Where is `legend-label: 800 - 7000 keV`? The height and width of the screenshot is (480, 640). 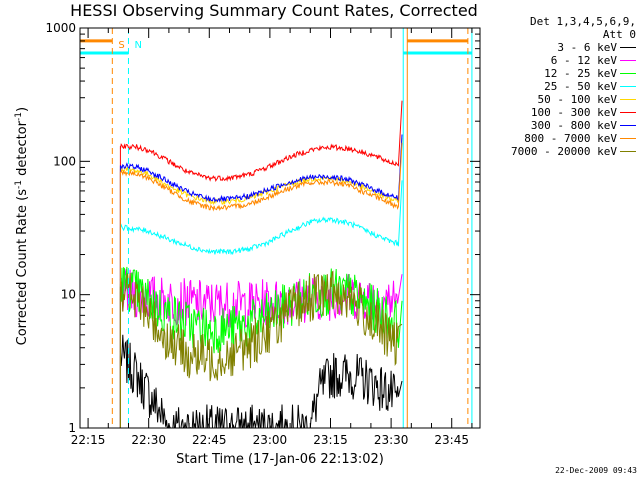
legend-label: 800 - 7000 keV is located at coordinates (570, 138).